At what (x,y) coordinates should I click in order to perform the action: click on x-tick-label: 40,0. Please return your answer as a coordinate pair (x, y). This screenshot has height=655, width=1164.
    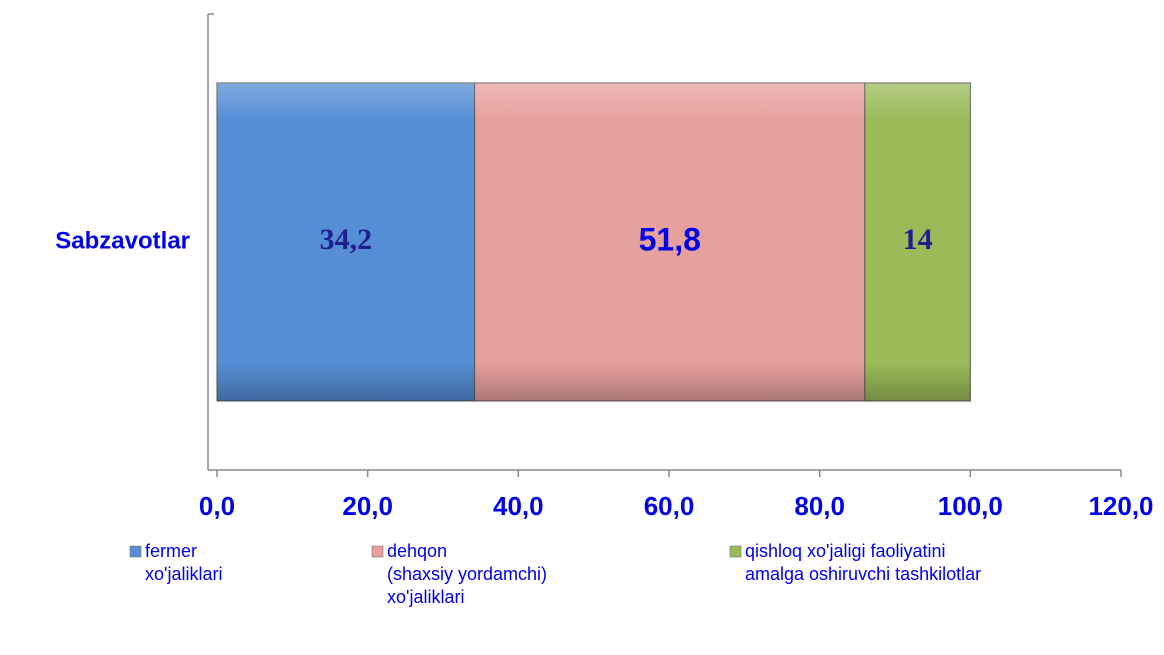
    Looking at the image, I should click on (518, 506).